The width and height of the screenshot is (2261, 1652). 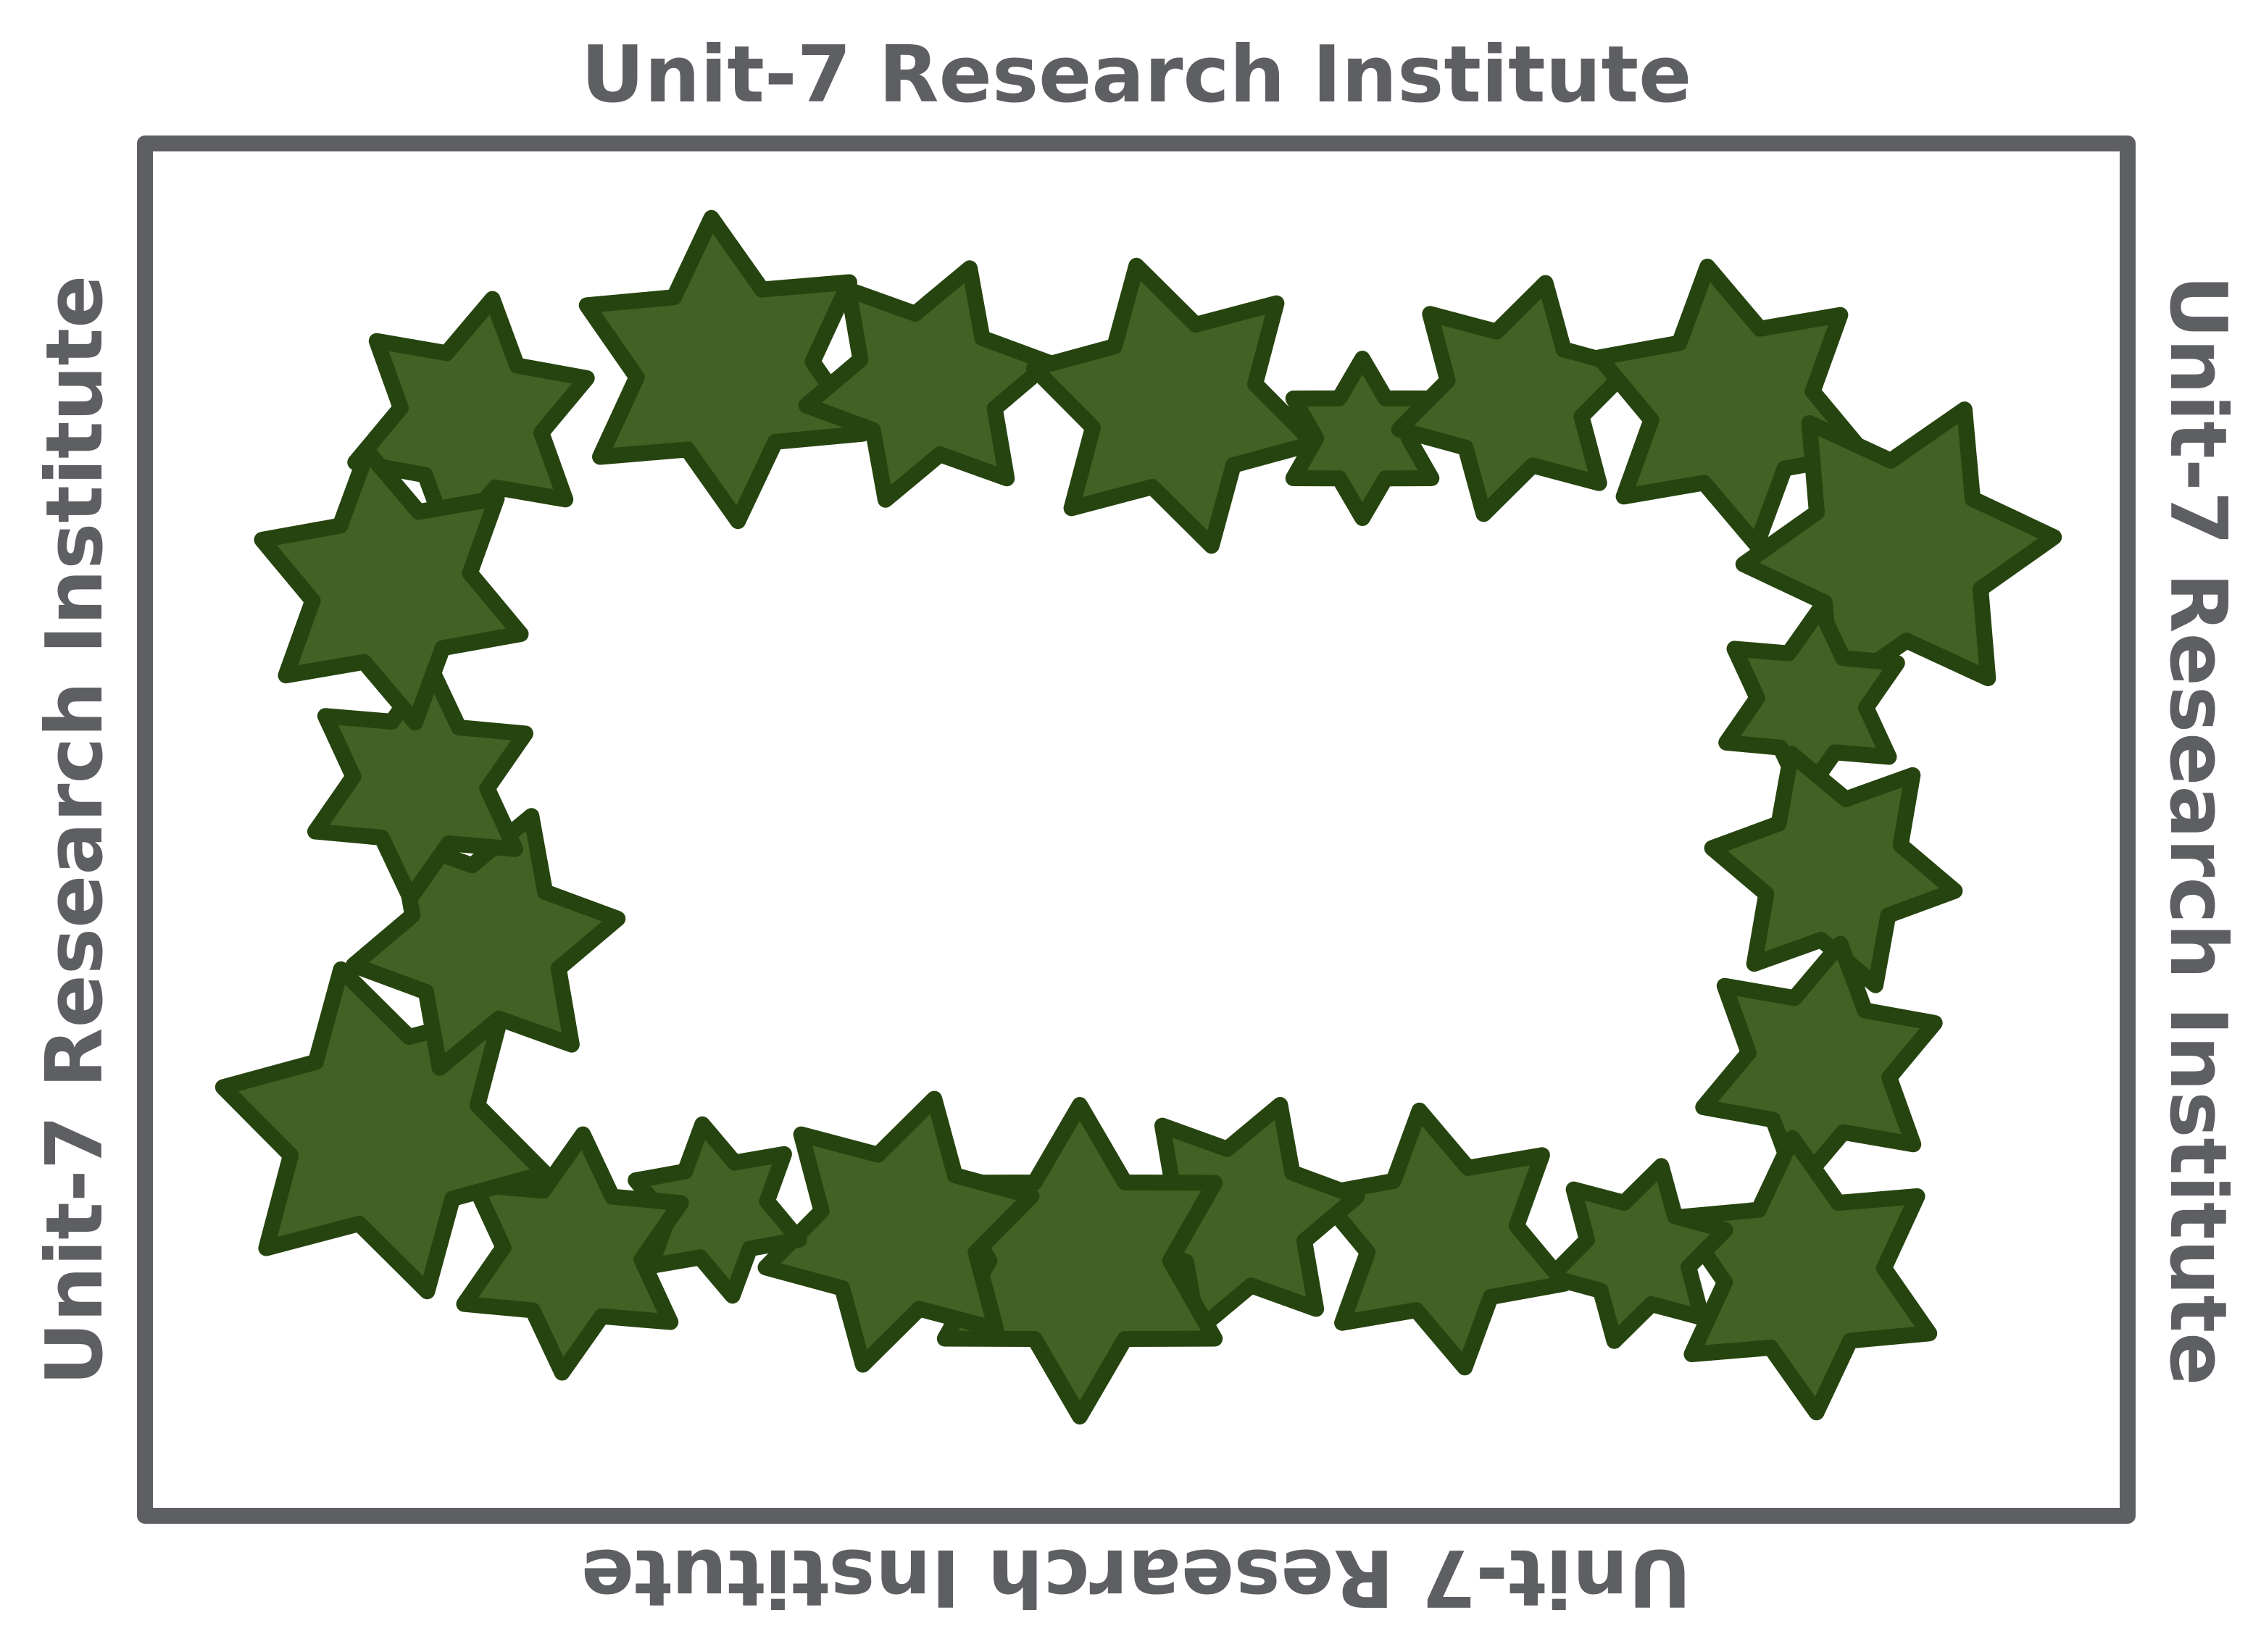 What do you see at coordinates (1136, 75) in the screenshot?
I see `title-top: Unit-7 Research Institute` at bounding box center [1136, 75].